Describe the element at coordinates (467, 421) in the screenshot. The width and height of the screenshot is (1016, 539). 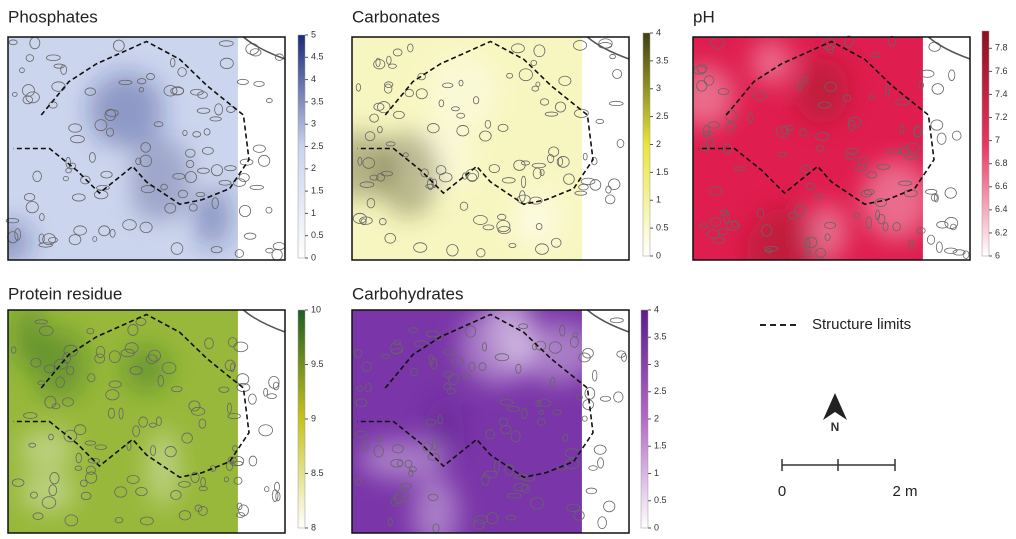
I see `map` at that location.